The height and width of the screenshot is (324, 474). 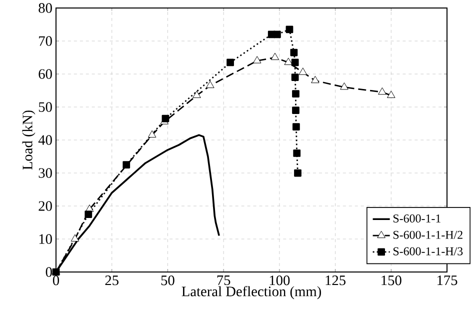 I want to click on y-tick-label: 10, so click(x=45, y=239).